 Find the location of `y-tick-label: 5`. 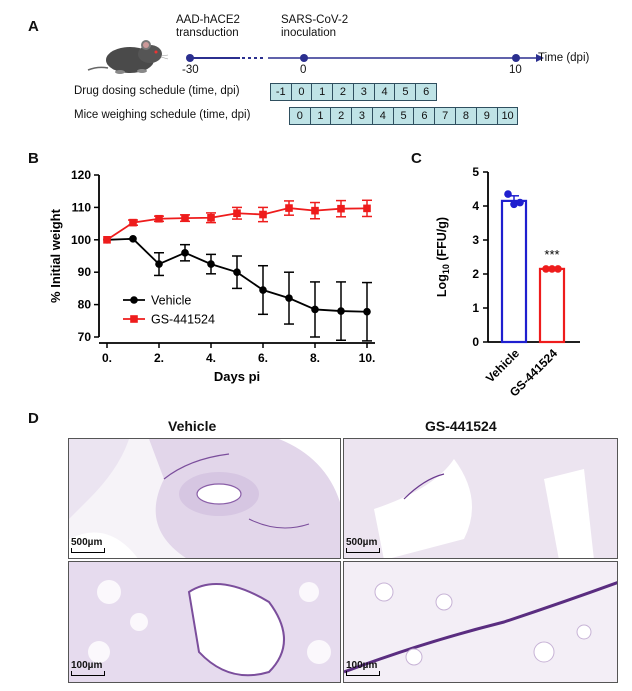

y-tick-label: 5 is located at coordinates (475, 172).